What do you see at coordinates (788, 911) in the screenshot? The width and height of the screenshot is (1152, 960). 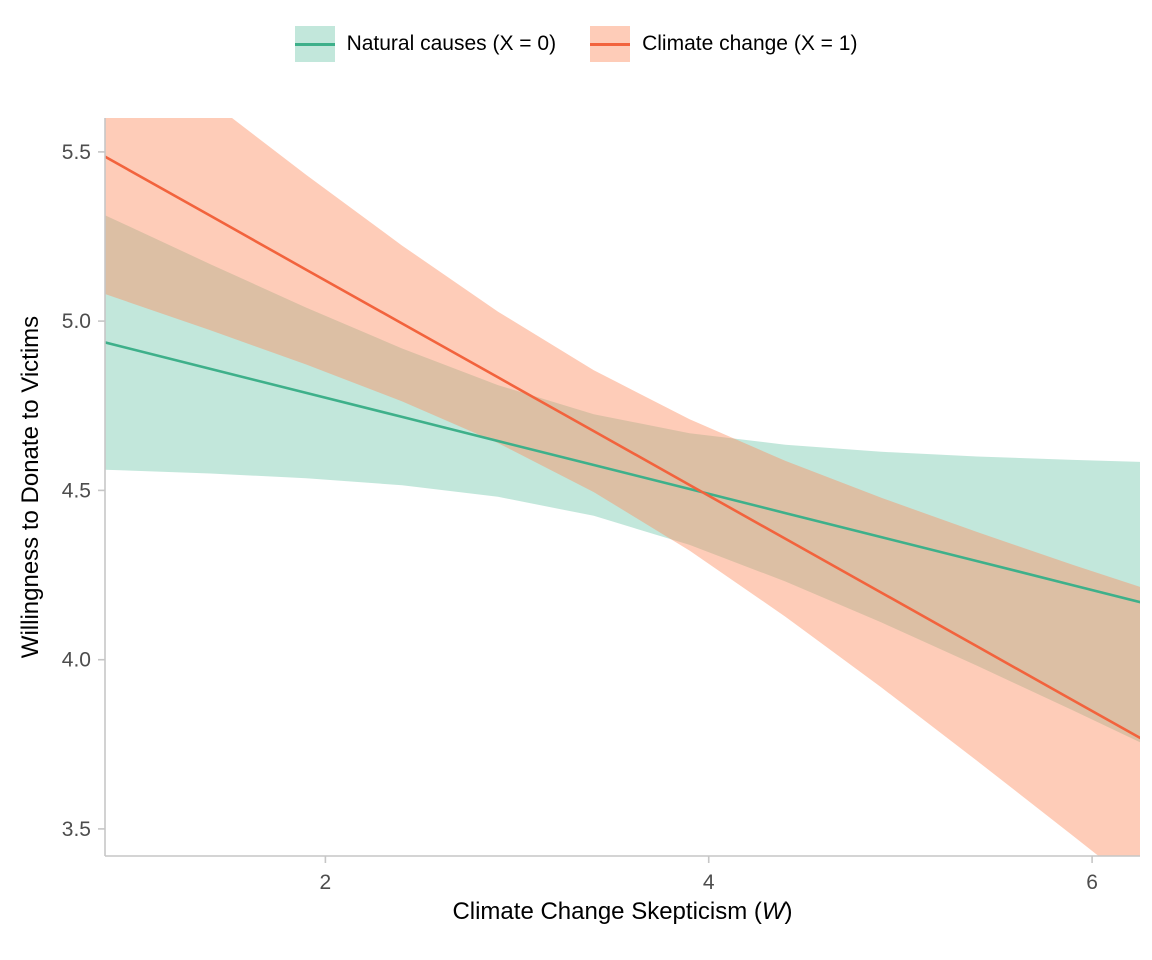 I see `x-axis-title-suffix: )` at bounding box center [788, 911].